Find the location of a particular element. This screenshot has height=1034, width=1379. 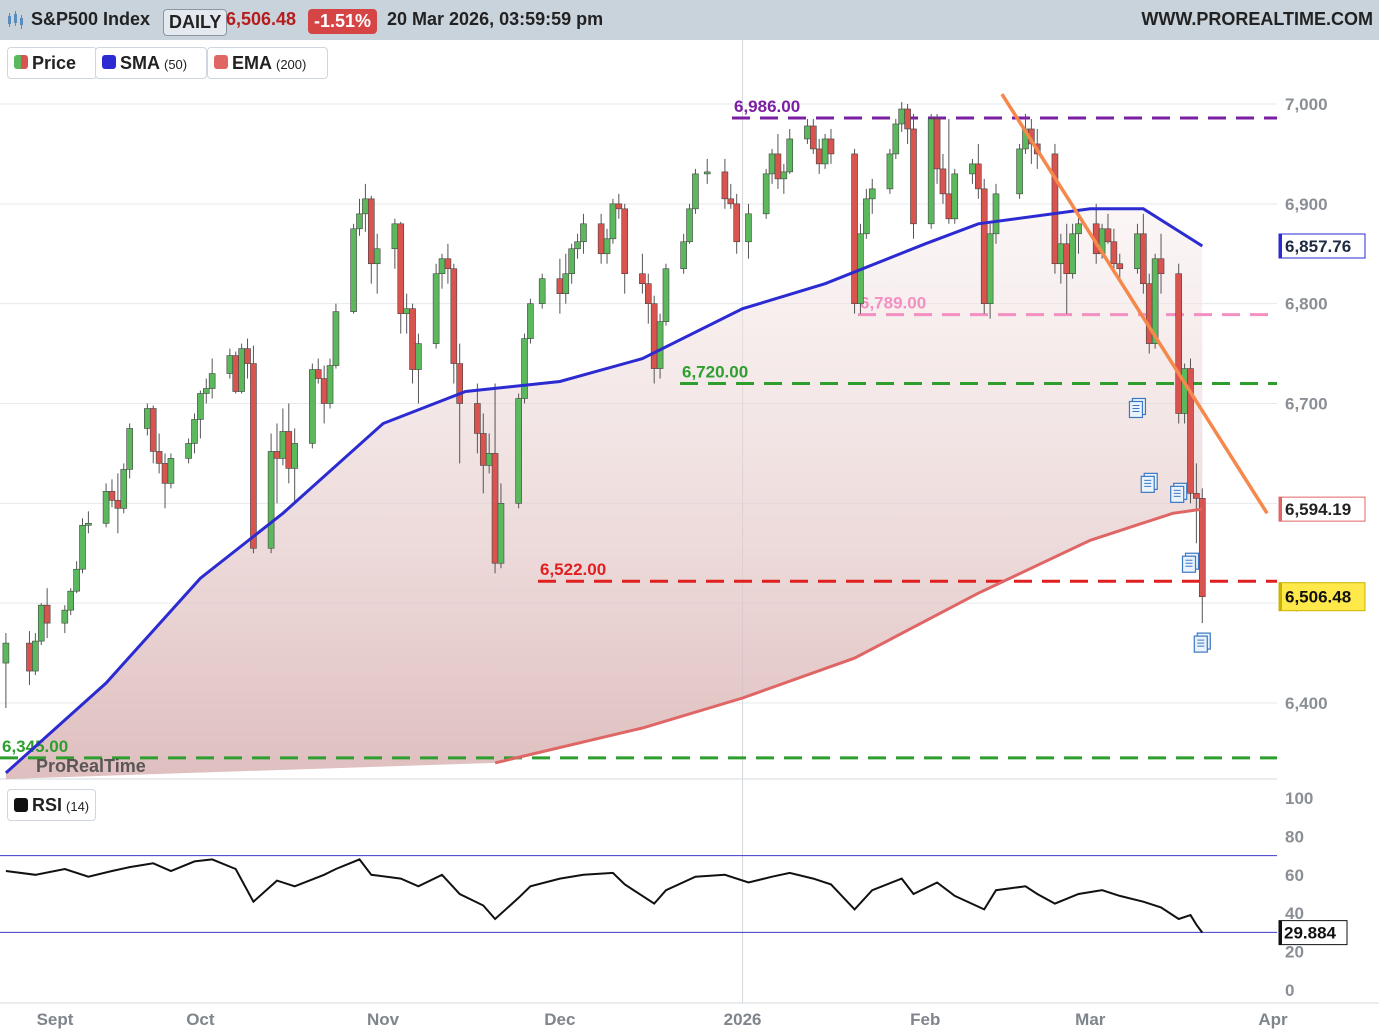

level-label: 6,720.00 is located at coordinates (715, 372).